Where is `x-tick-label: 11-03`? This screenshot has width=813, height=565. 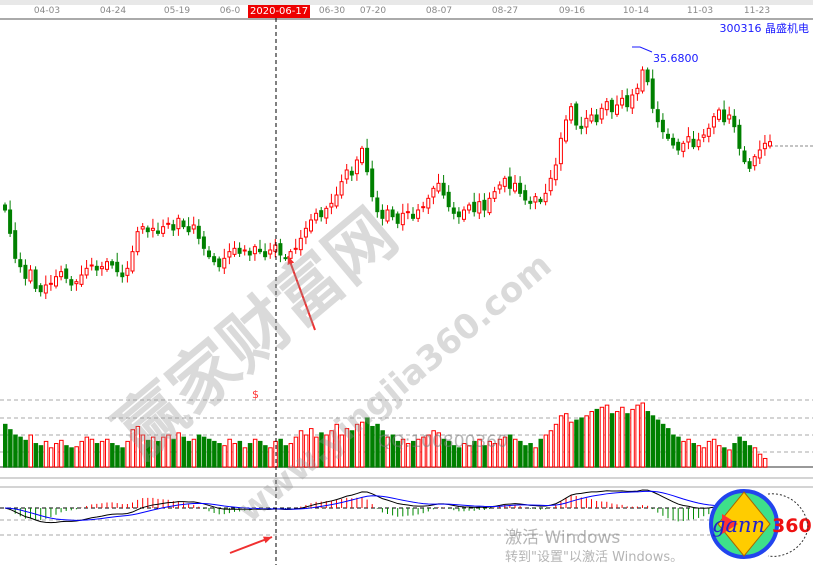
x-tick-label: 11-03 is located at coordinates (700, 11).